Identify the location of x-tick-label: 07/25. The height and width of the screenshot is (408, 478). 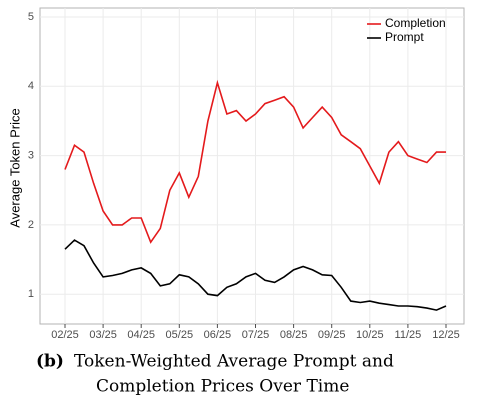
(256, 335).